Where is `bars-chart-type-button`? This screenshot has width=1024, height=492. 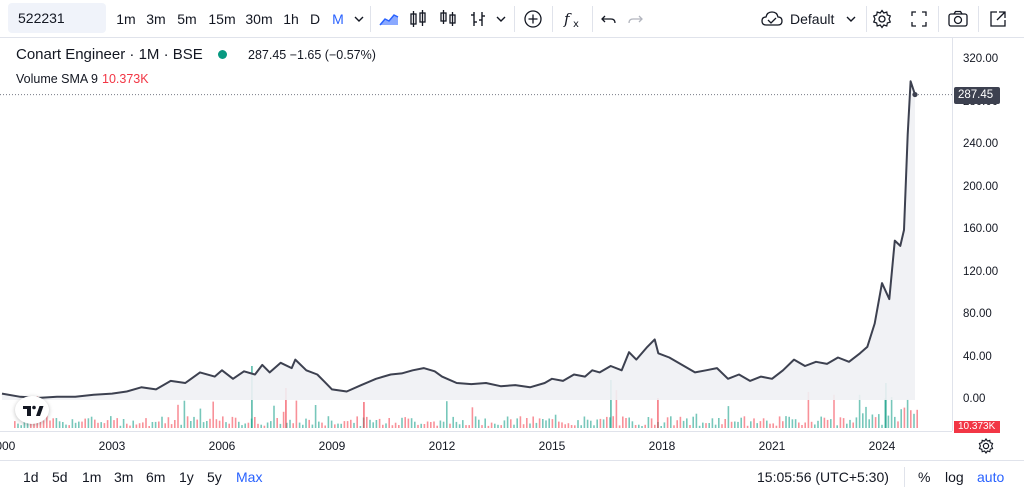
bars-chart-type-button is located at coordinates (478, 19).